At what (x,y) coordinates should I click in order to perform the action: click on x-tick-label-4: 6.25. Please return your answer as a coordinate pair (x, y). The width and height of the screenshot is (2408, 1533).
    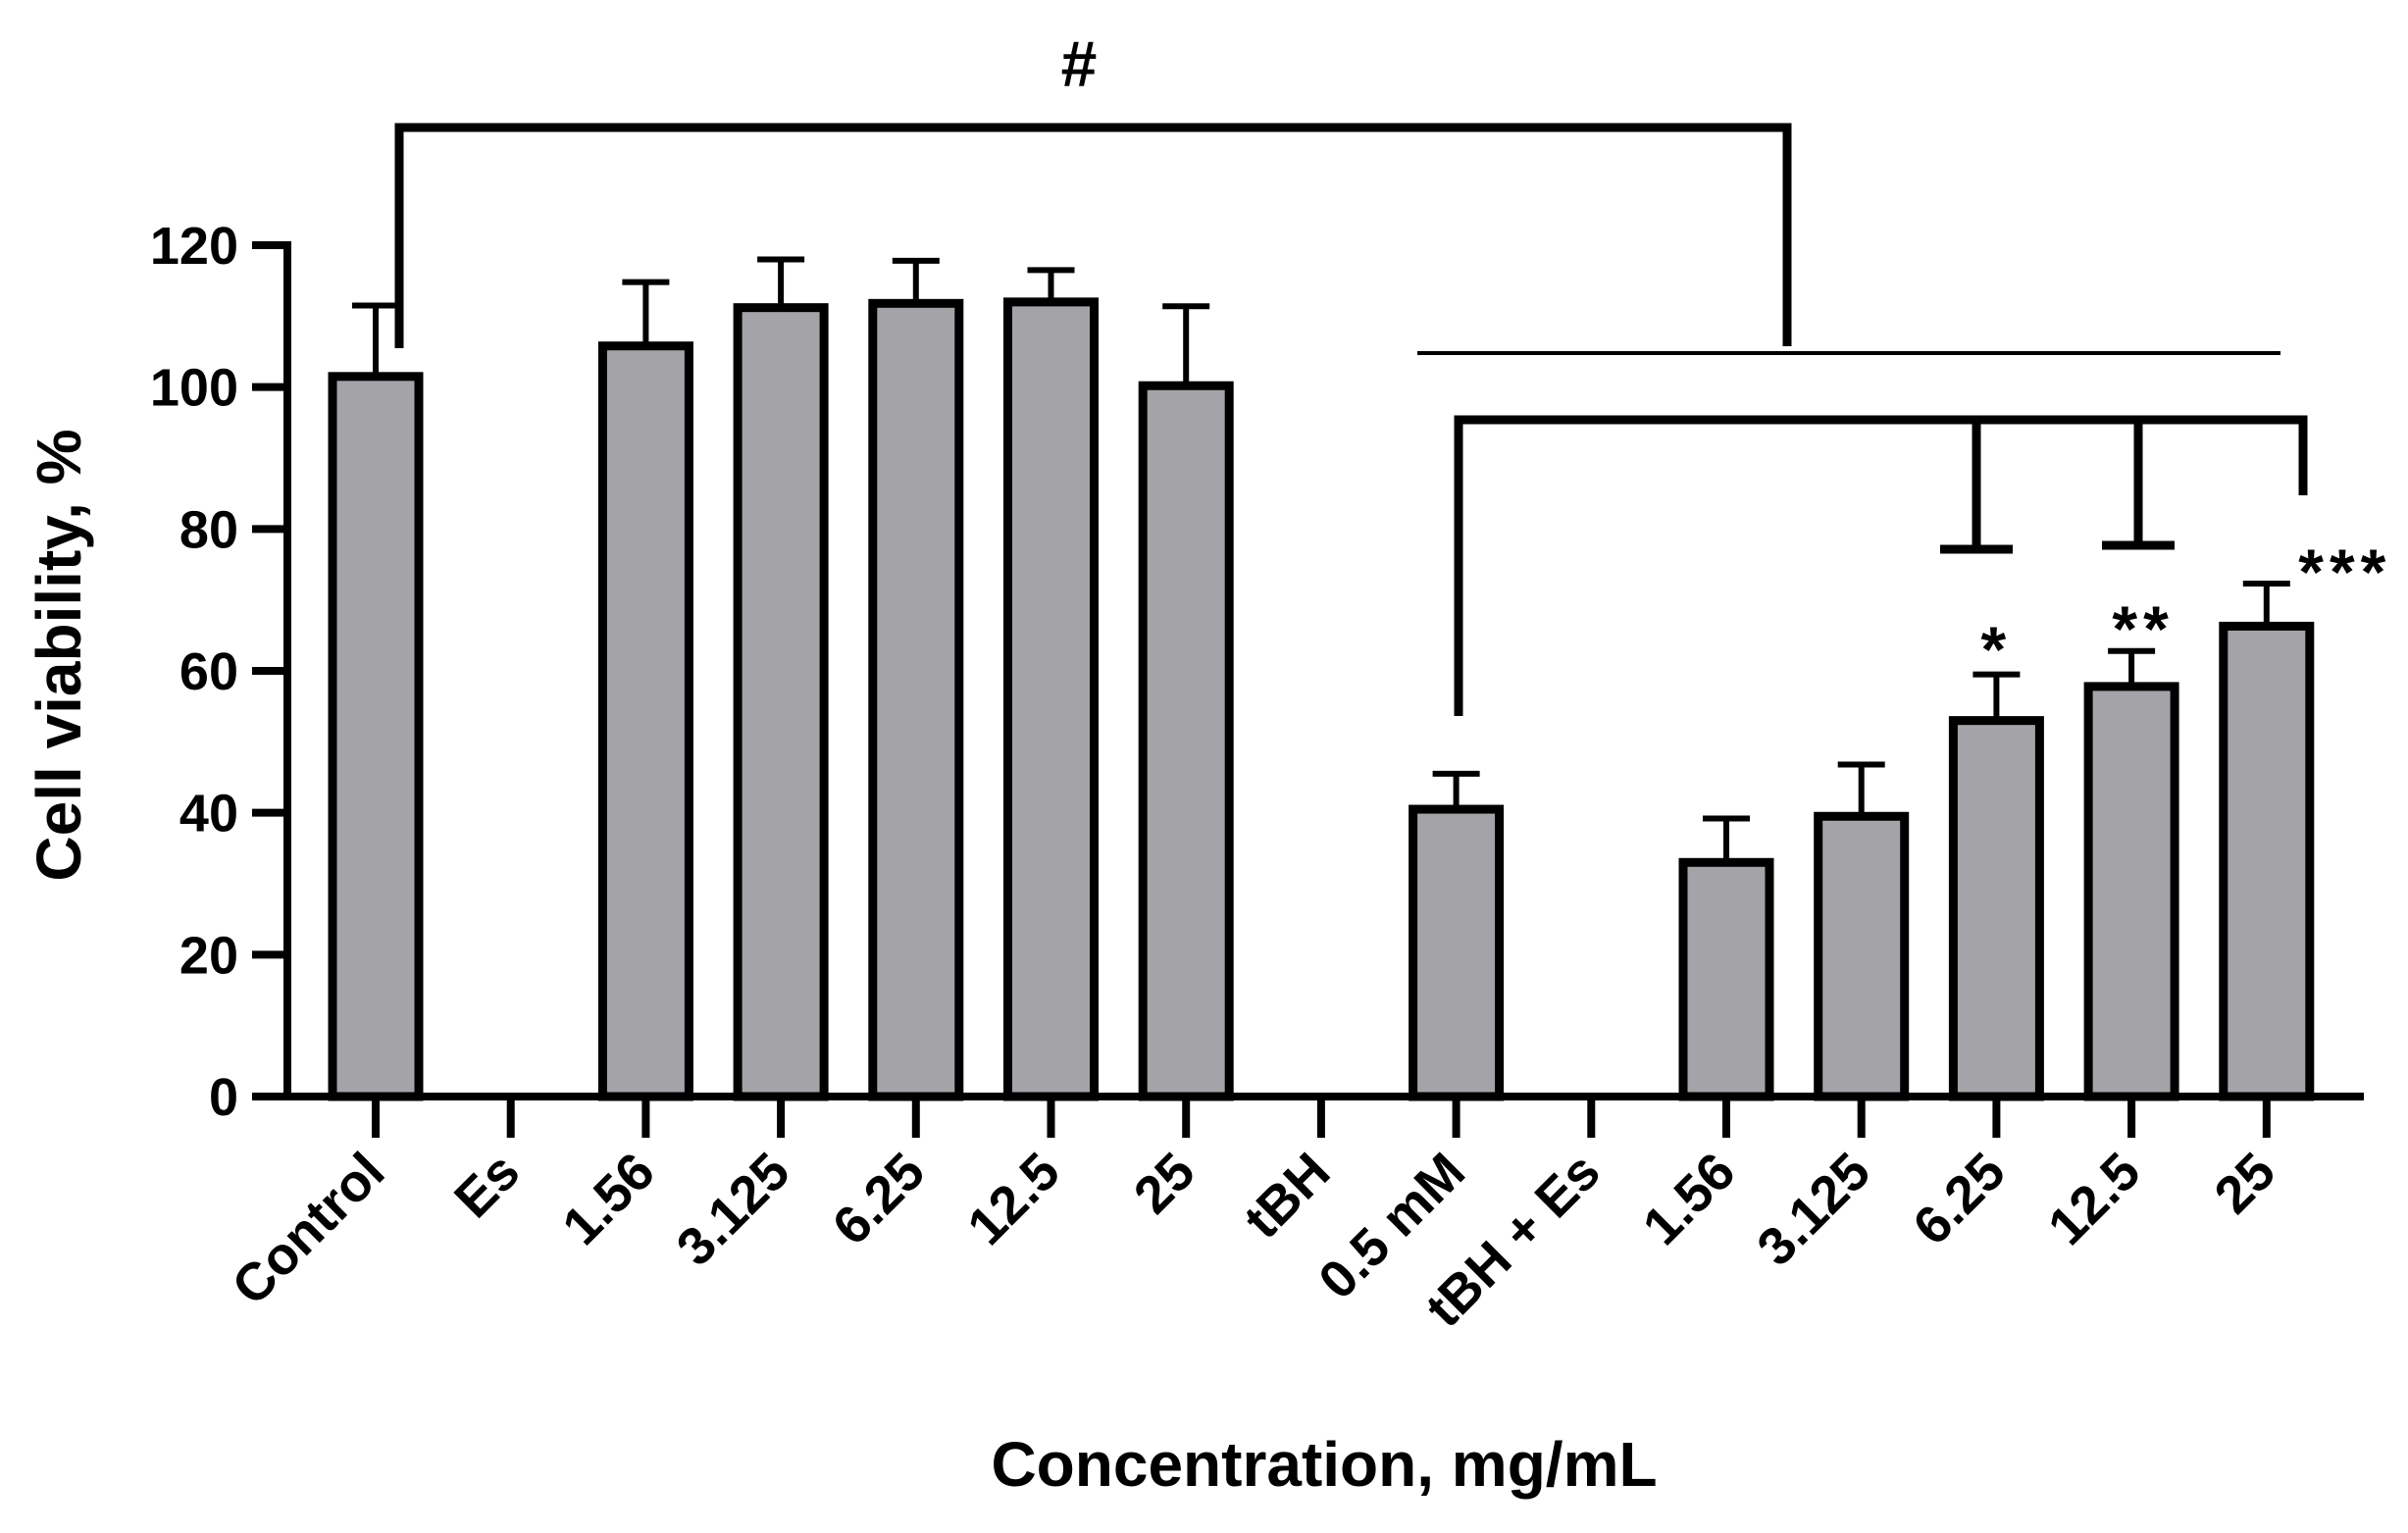
    Looking at the image, I should click on (880, 1199).